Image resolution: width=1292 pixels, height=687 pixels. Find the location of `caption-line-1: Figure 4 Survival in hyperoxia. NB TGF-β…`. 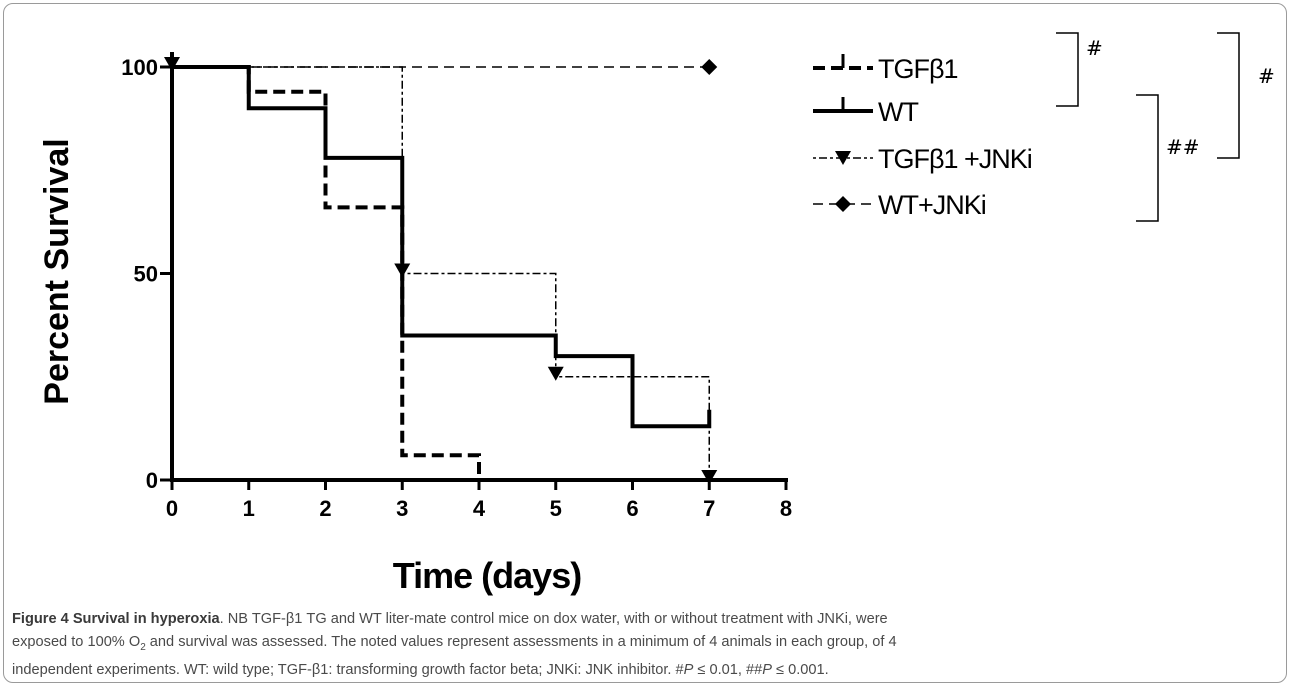

caption-line-1: Figure 4 Survival in hyperoxia. NB TGF-β… is located at coordinates (450, 619).